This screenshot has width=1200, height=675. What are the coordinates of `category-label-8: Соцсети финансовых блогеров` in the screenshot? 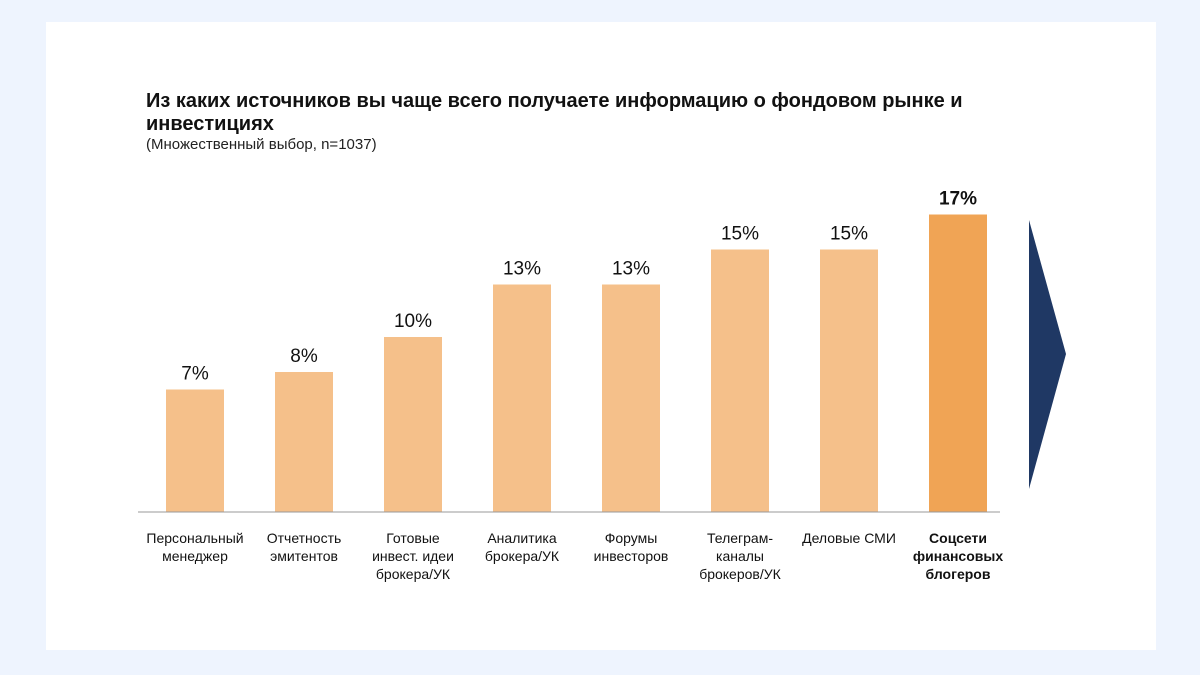 It's located at (958, 556).